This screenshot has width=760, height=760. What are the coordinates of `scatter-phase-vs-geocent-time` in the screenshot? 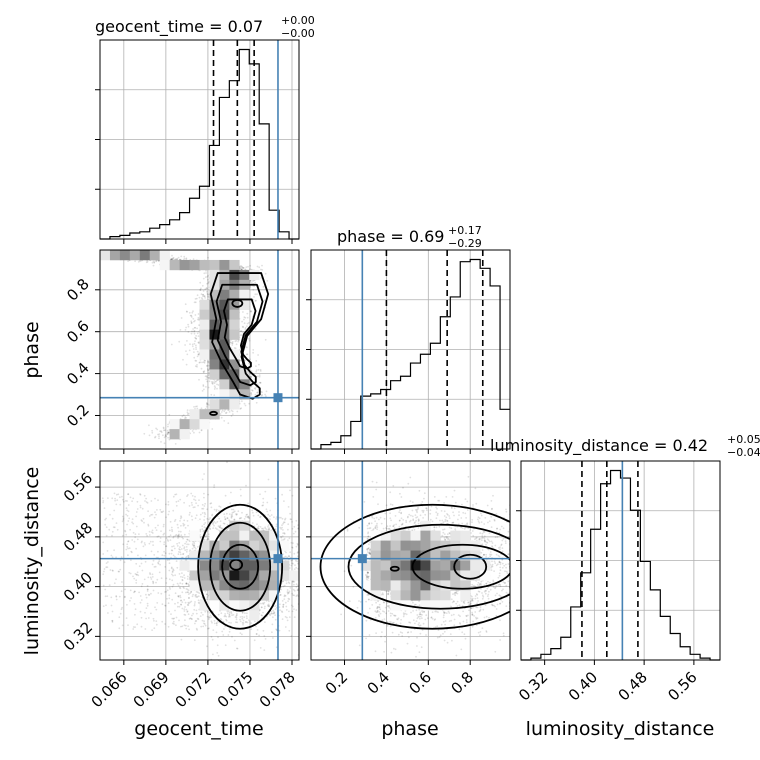 It's located at (196, 348).